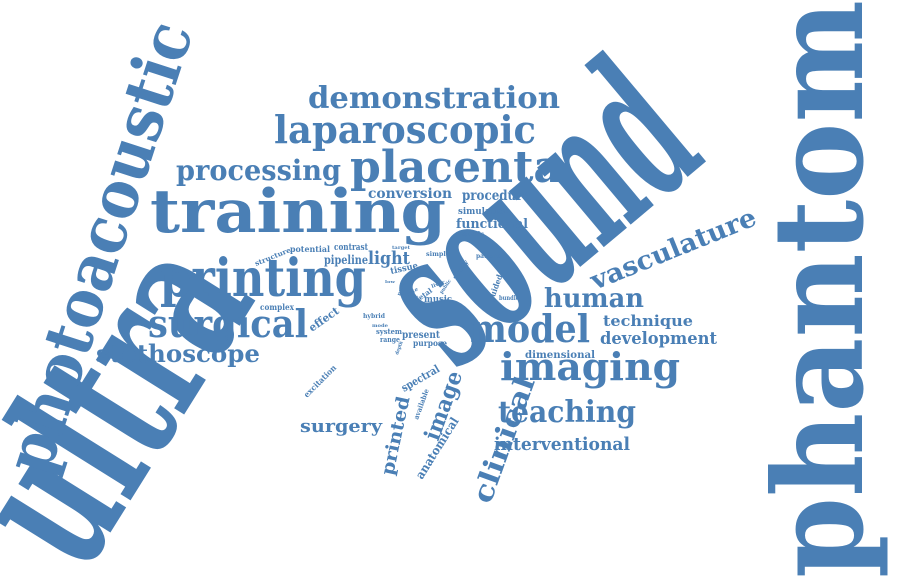 The height and width of the screenshot is (584, 900). Describe the element at coordinates (380, 326) in the screenshot. I see `word-mode: mode` at that location.